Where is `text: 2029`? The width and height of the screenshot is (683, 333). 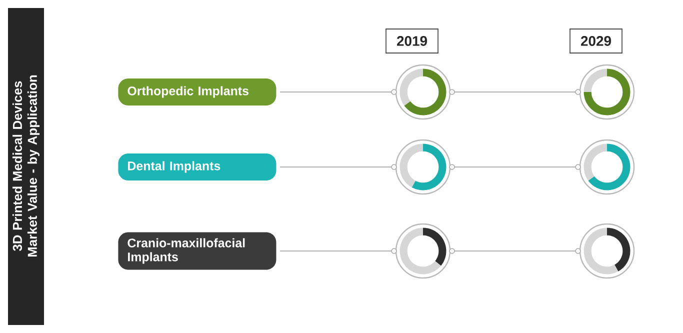
text: 2029 is located at coordinates (596, 41).